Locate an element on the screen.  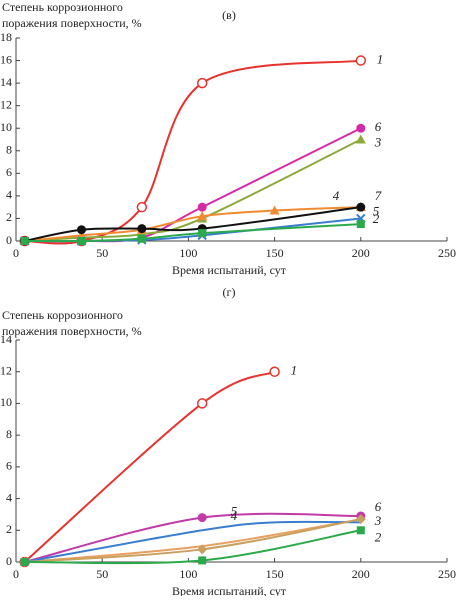
y-tick-label: 18 is located at coordinates (6, 37).